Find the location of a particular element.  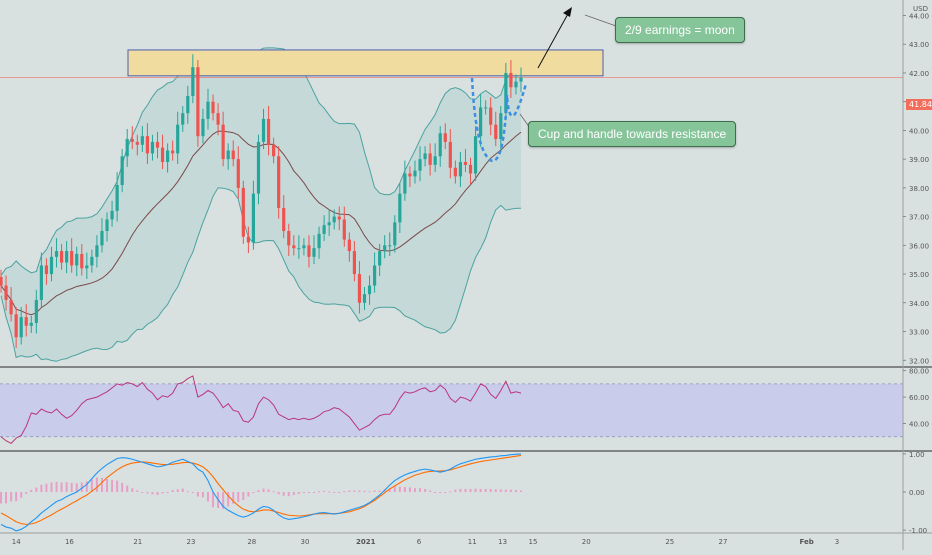

time-tick-label: 2021 is located at coordinates (366, 542).